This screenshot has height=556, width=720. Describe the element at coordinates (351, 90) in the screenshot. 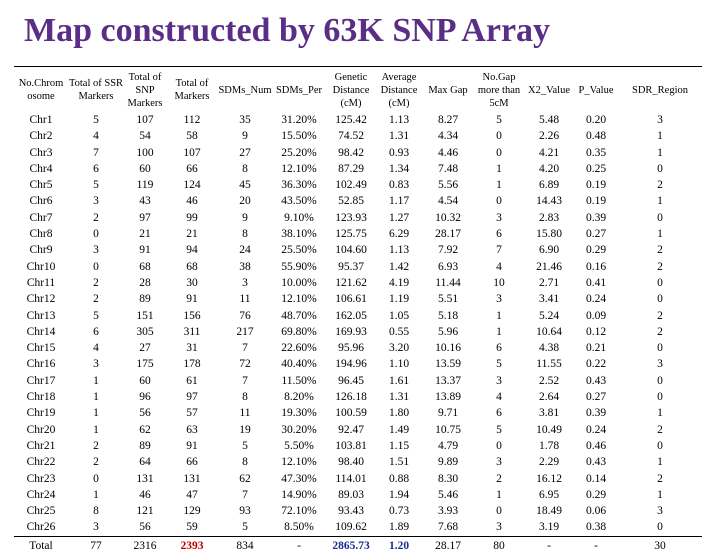

I see `column-header: Genetic Distance (cM)` at that location.